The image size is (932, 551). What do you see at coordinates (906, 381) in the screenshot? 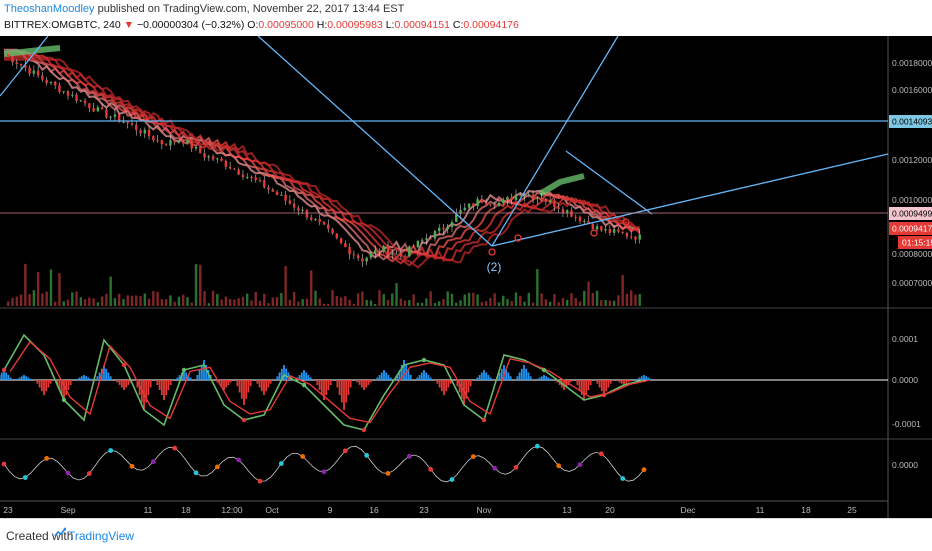
I see `macd-scale: 0.0001 0.0000 -0.0001` at bounding box center [906, 381].